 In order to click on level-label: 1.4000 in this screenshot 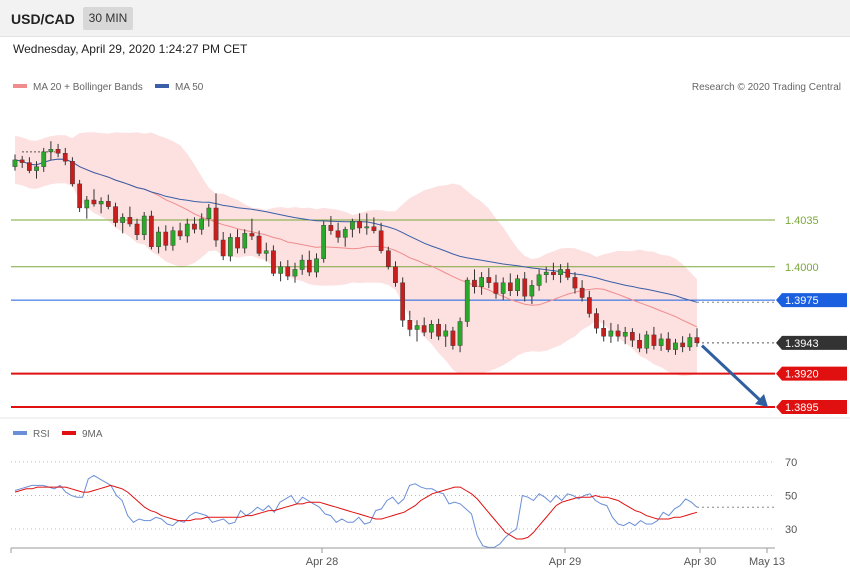, I will do `click(802, 268)`.